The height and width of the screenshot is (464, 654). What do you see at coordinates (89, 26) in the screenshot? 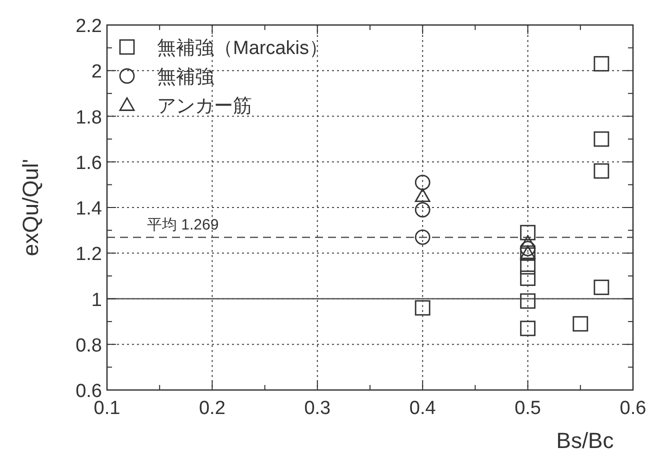
I see `y-tick-label: 2.2` at bounding box center [89, 26].